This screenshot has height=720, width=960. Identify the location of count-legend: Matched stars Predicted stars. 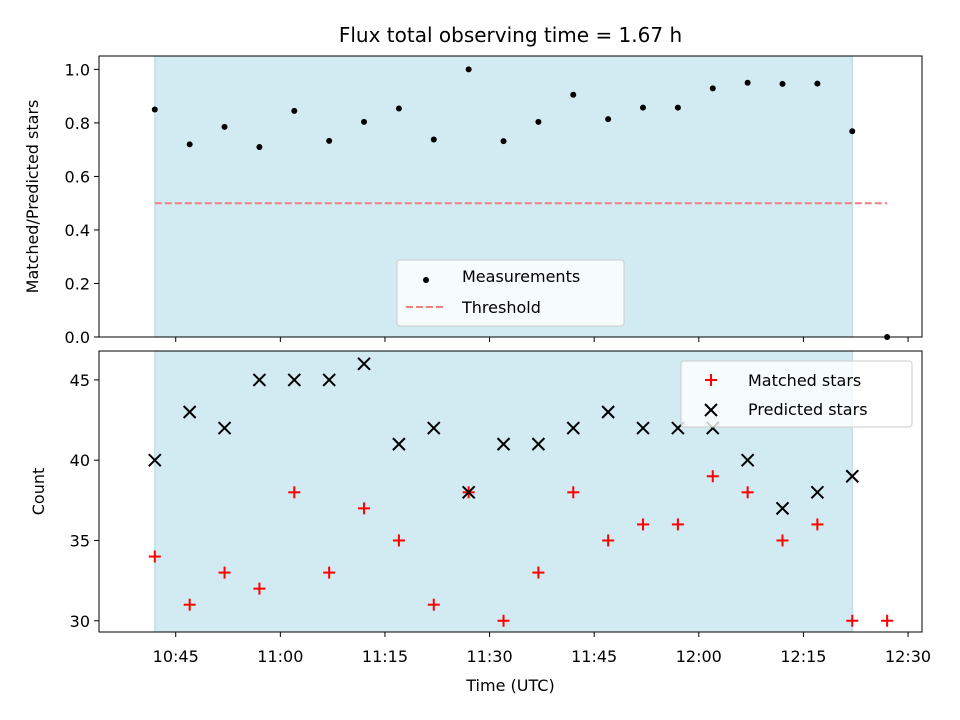
(796, 394).